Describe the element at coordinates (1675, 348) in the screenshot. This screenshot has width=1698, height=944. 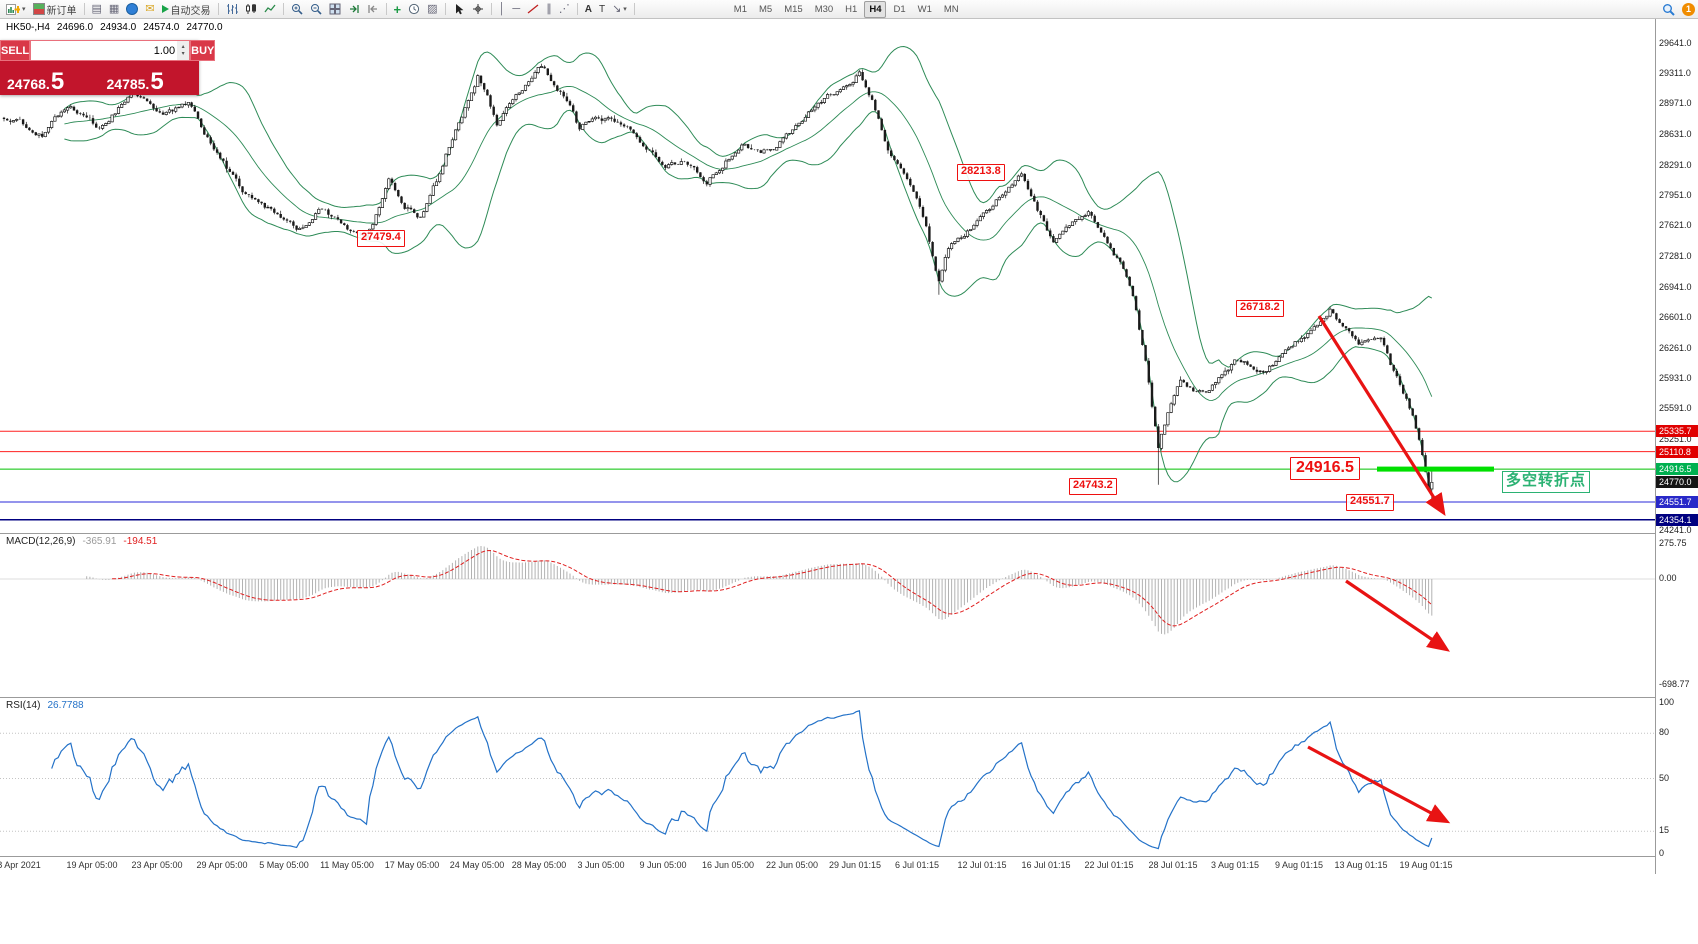
I see `price-axis-label: 26261.0` at that location.